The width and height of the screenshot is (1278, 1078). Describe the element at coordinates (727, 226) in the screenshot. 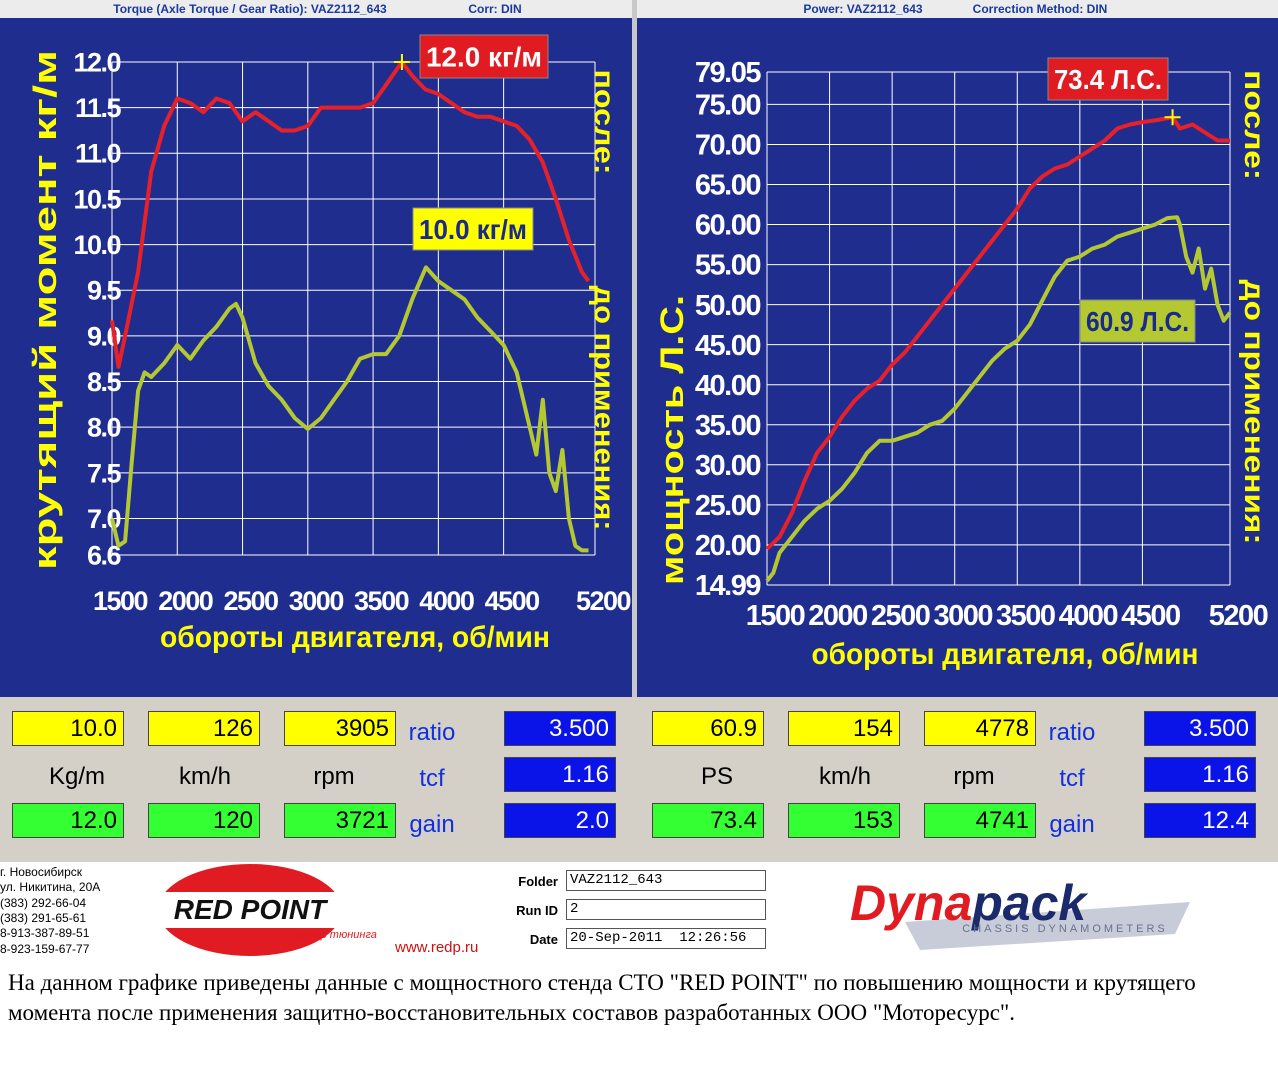

I see `y-tick-label: 60.00` at that location.